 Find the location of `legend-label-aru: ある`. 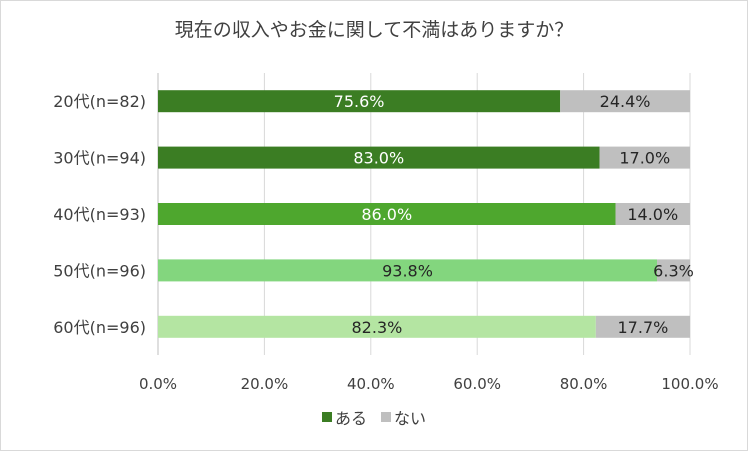

legend-label-aru: ある is located at coordinates (350, 418).